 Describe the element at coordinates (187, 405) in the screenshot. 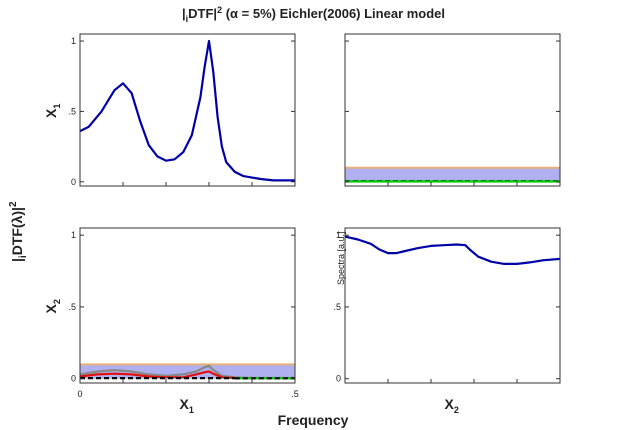

I see `col-label: X1` at that location.